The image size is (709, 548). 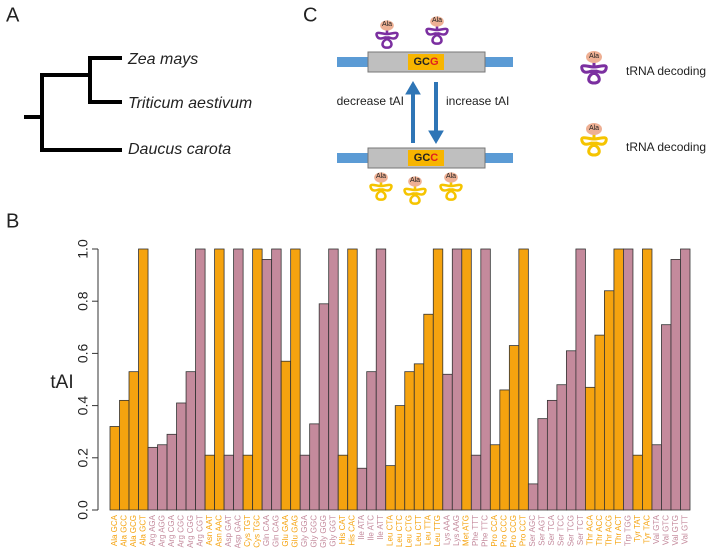 What do you see at coordinates (542, 530) in the screenshot?
I see `x-tick-label: Ser AGT` at bounding box center [542, 530].